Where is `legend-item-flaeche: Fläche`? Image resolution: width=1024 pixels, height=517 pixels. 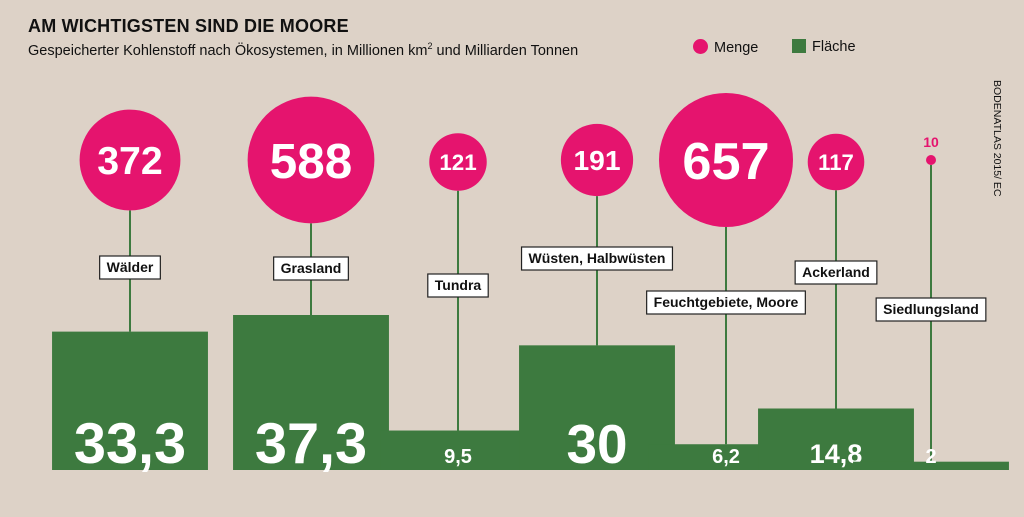
legend-item-flaeche: Fläche is located at coordinates (824, 47).